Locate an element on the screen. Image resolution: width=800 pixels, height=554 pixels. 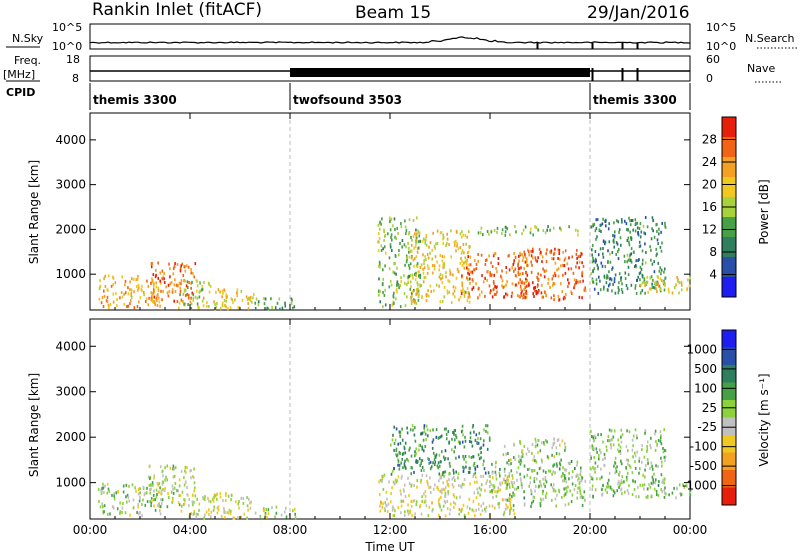
velocity-colorbar-label: Velocity [m s⁻¹] is located at coordinates (764, 419).